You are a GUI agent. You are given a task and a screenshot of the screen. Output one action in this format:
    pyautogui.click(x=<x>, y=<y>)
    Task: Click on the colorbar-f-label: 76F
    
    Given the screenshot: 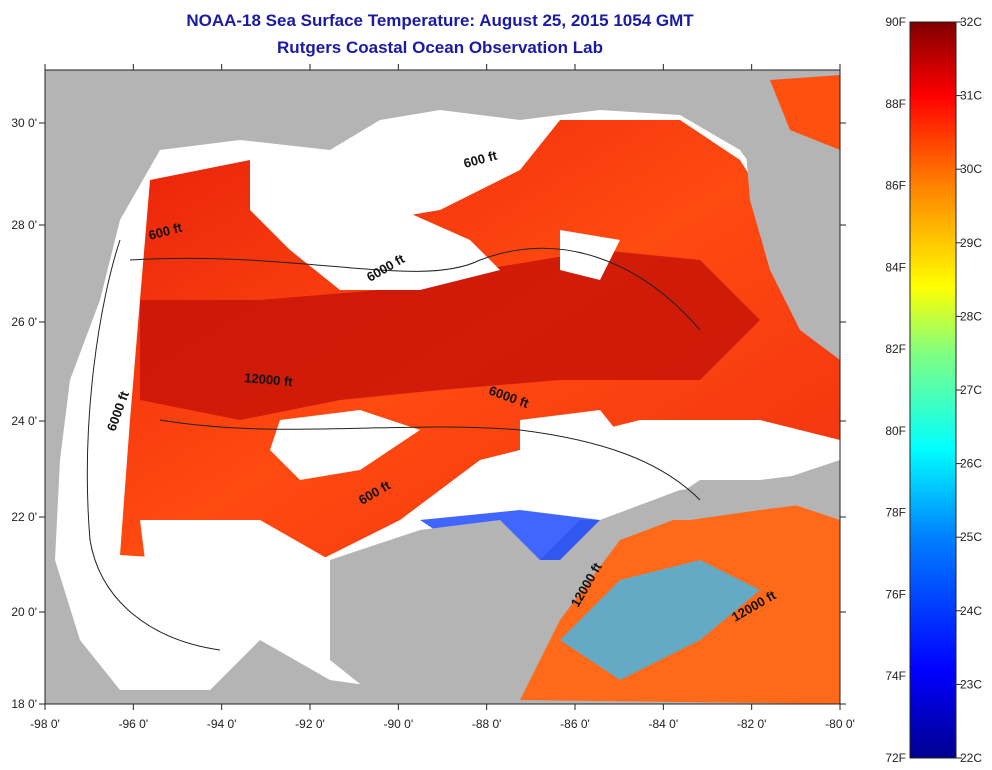 What is the action you would take?
    pyautogui.click(x=895, y=594)
    